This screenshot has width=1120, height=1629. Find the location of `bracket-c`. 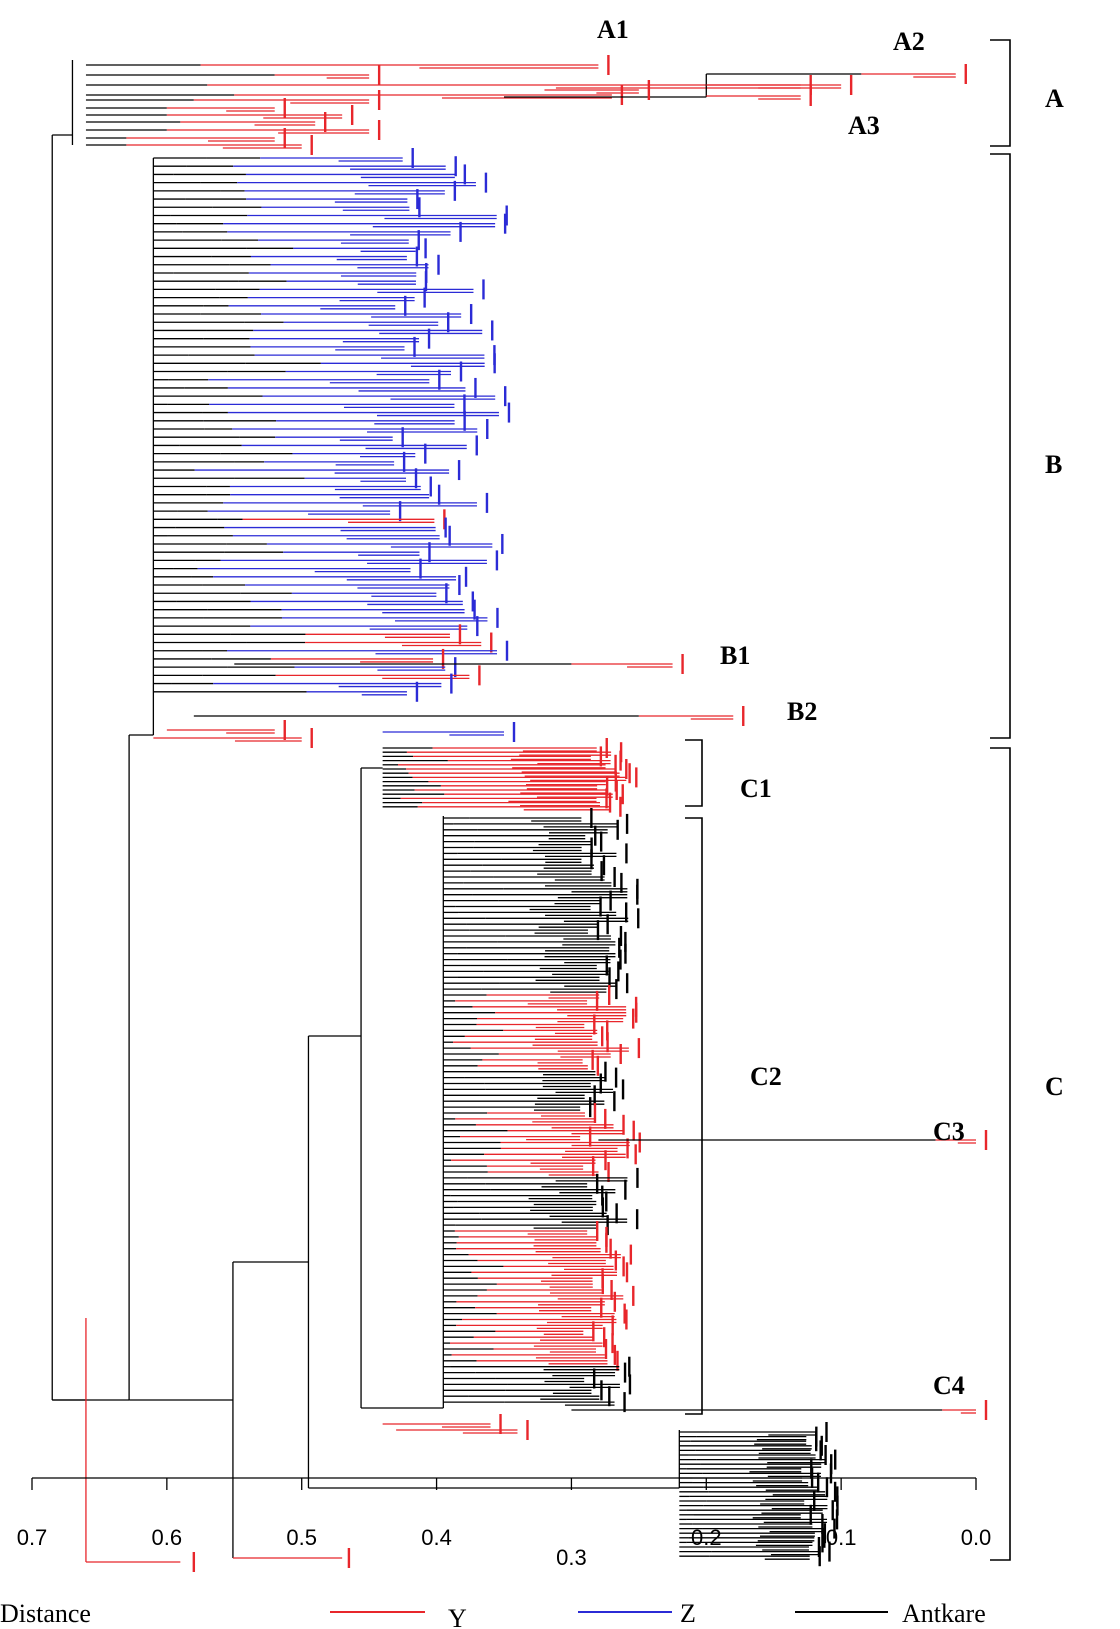

bracket-c is located at coordinates (1000, 1154).